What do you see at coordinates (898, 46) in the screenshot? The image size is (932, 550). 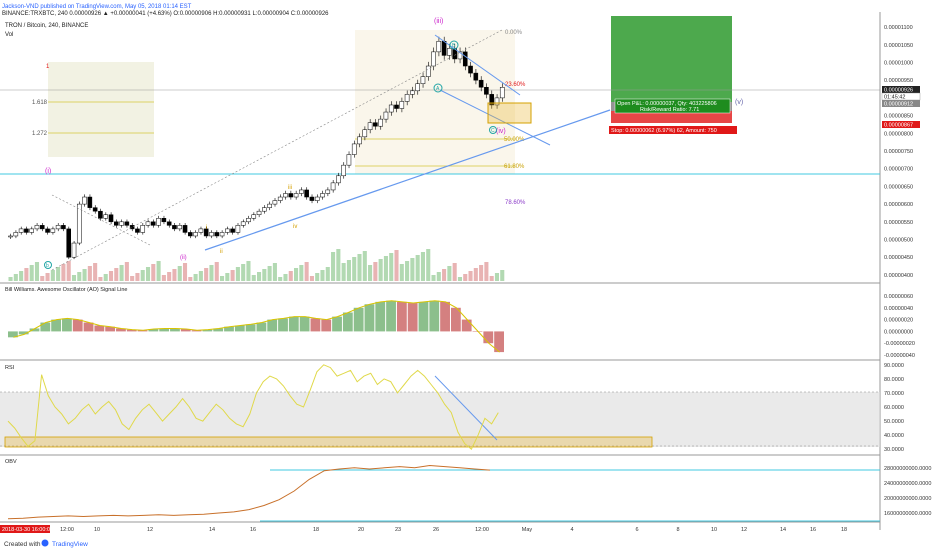 I see `price-tick-label: 0.00001050` at bounding box center [898, 46].